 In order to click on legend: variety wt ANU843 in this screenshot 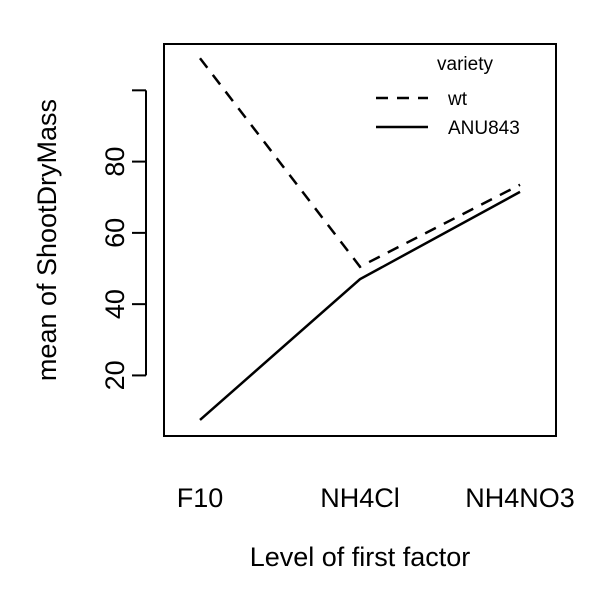, I will do `click(448, 96)`.